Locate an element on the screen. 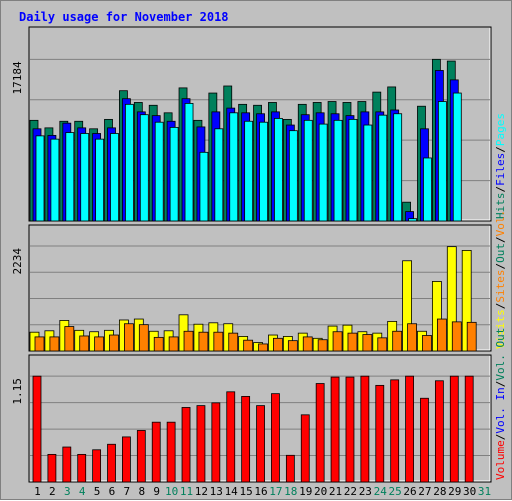 The height and width of the screenshot is (501, 512). x-tick-label: 27 is located at coordinates (424, 491).